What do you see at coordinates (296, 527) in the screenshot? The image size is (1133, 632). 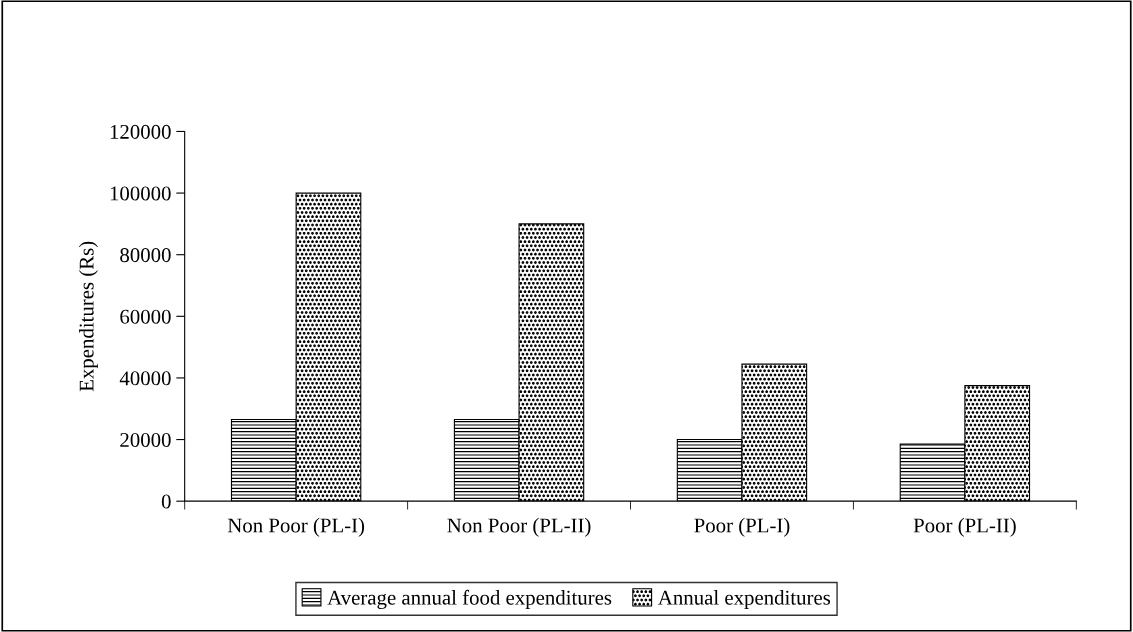 I see `x-tick-label: Non Poor (PL-I)` at bounding box center [296, 527].